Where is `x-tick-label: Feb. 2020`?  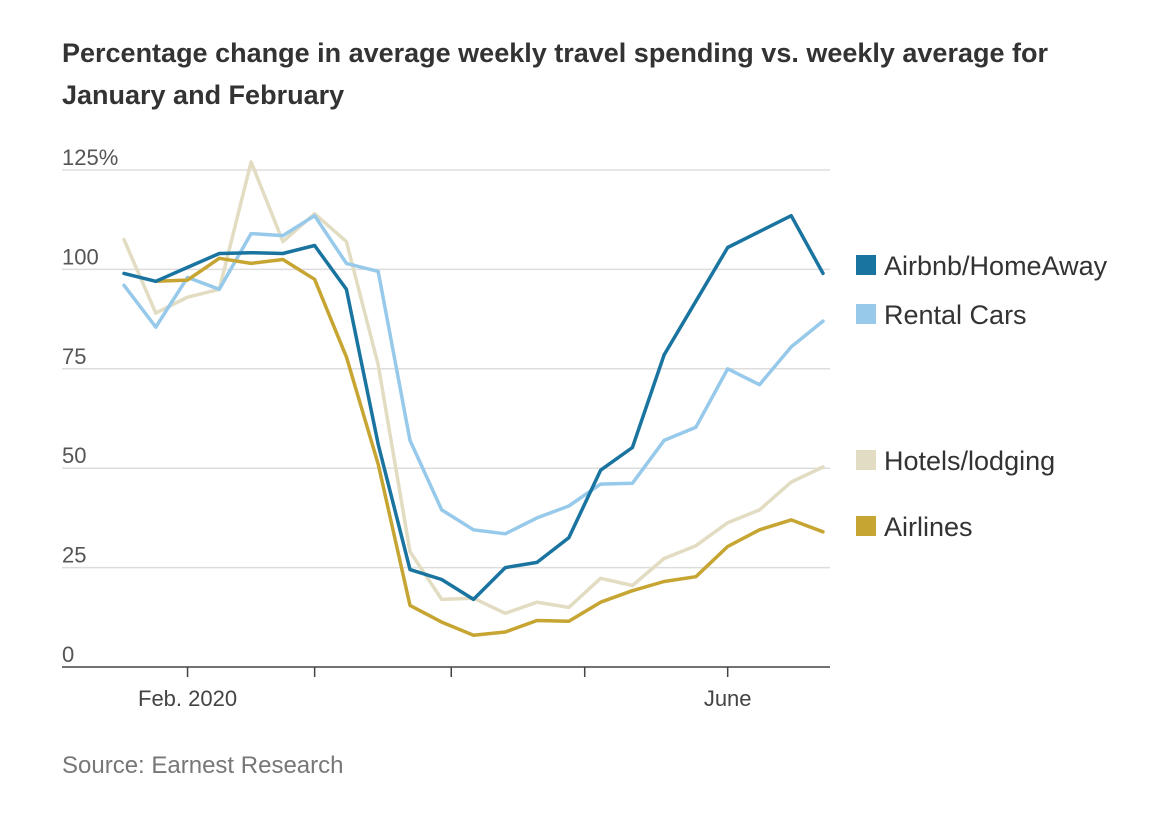
x-tick-label: Feb. 2020 is located at coordinates (187, 698).